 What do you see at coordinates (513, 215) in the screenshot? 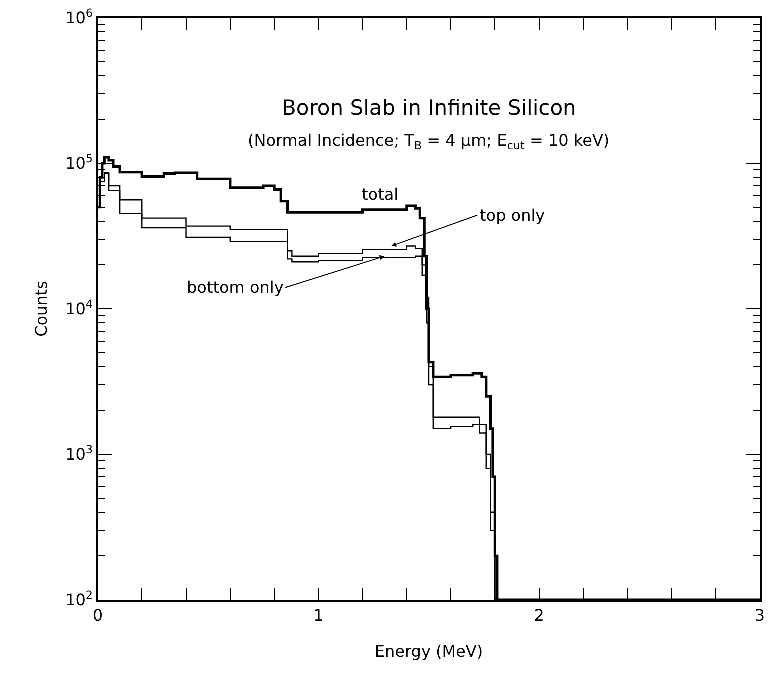
I see `annotation: top only` at bounding box center [513, 215].